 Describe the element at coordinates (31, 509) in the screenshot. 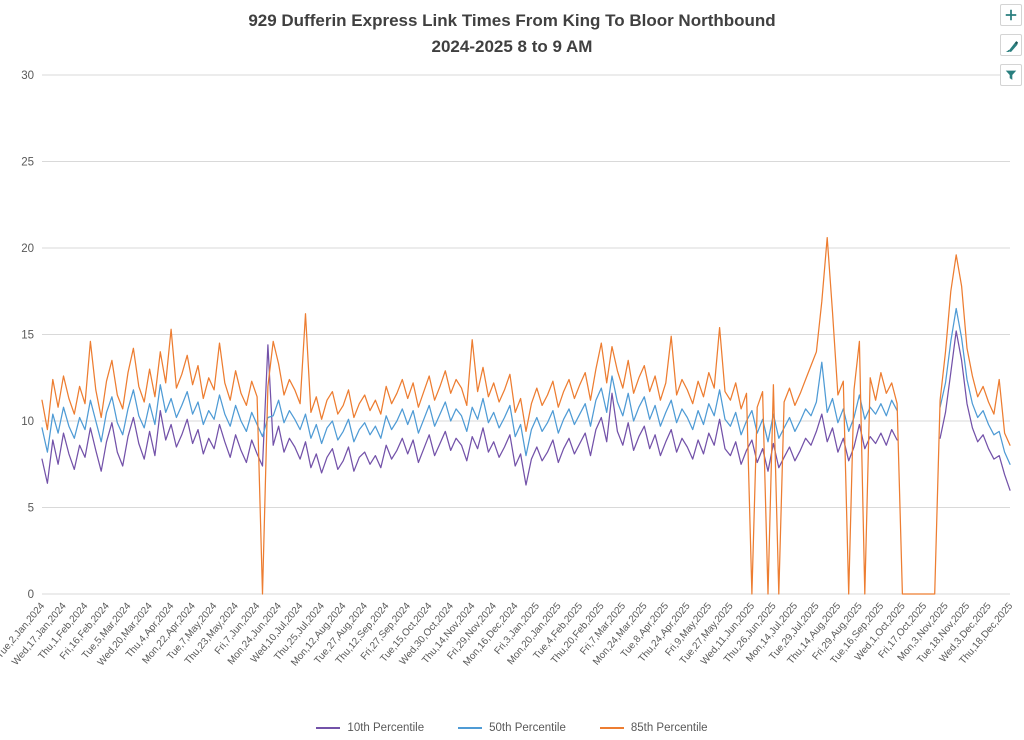

I see `y-tick-label: 5` at that location.